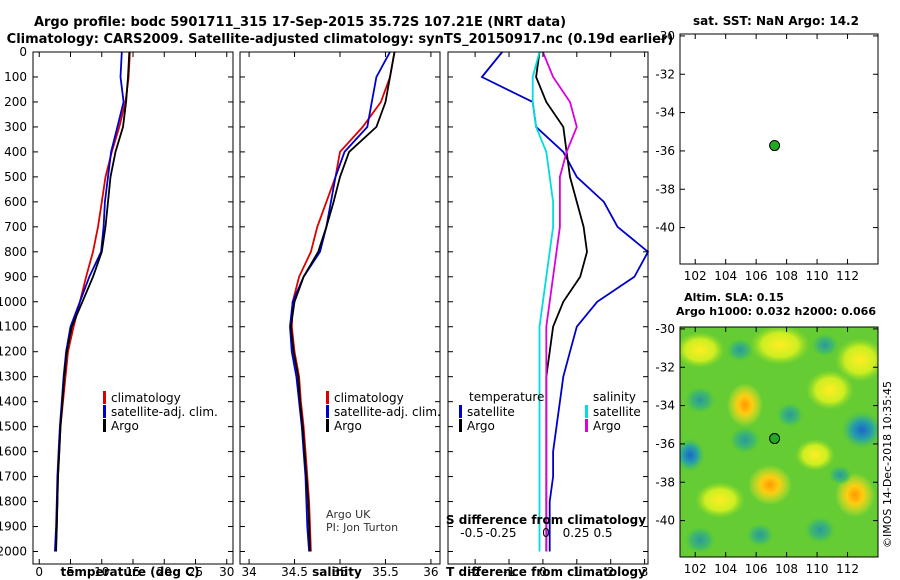 The height and width of the screenshot is (580, 900). Describe the element at coordinates (430, 572) in the screenshot. I see `x-tick-label: 36` at that location.